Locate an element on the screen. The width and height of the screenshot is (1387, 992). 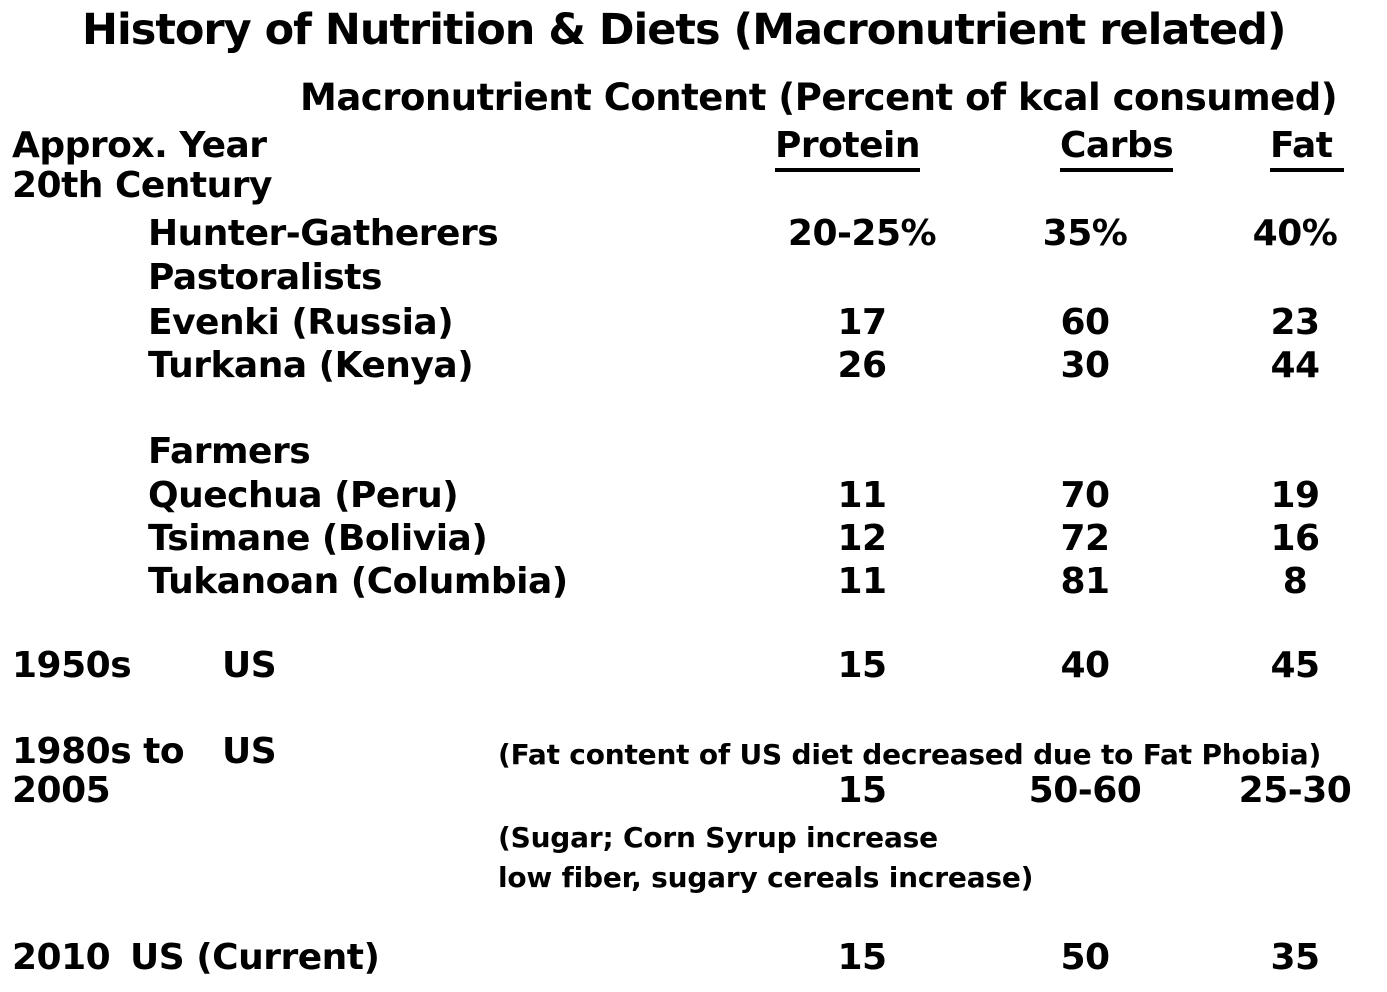
col-header-protein: Protein is located at coordinates (847, 148).